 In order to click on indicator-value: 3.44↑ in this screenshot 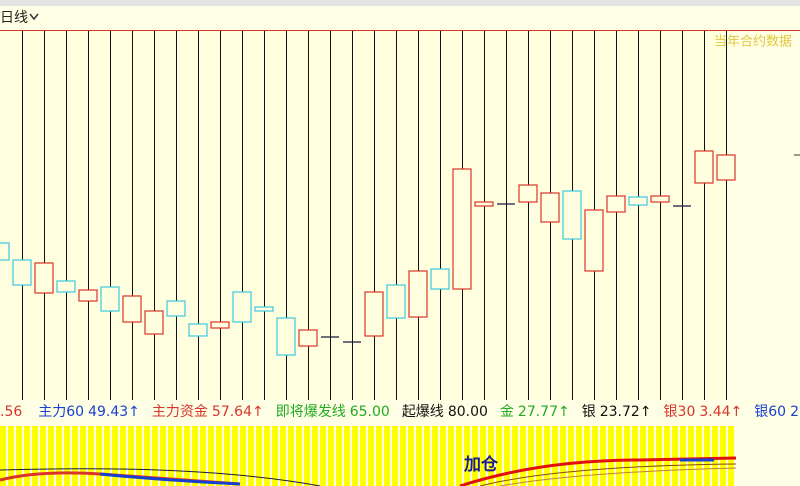, I will do `click(721, 412)`.